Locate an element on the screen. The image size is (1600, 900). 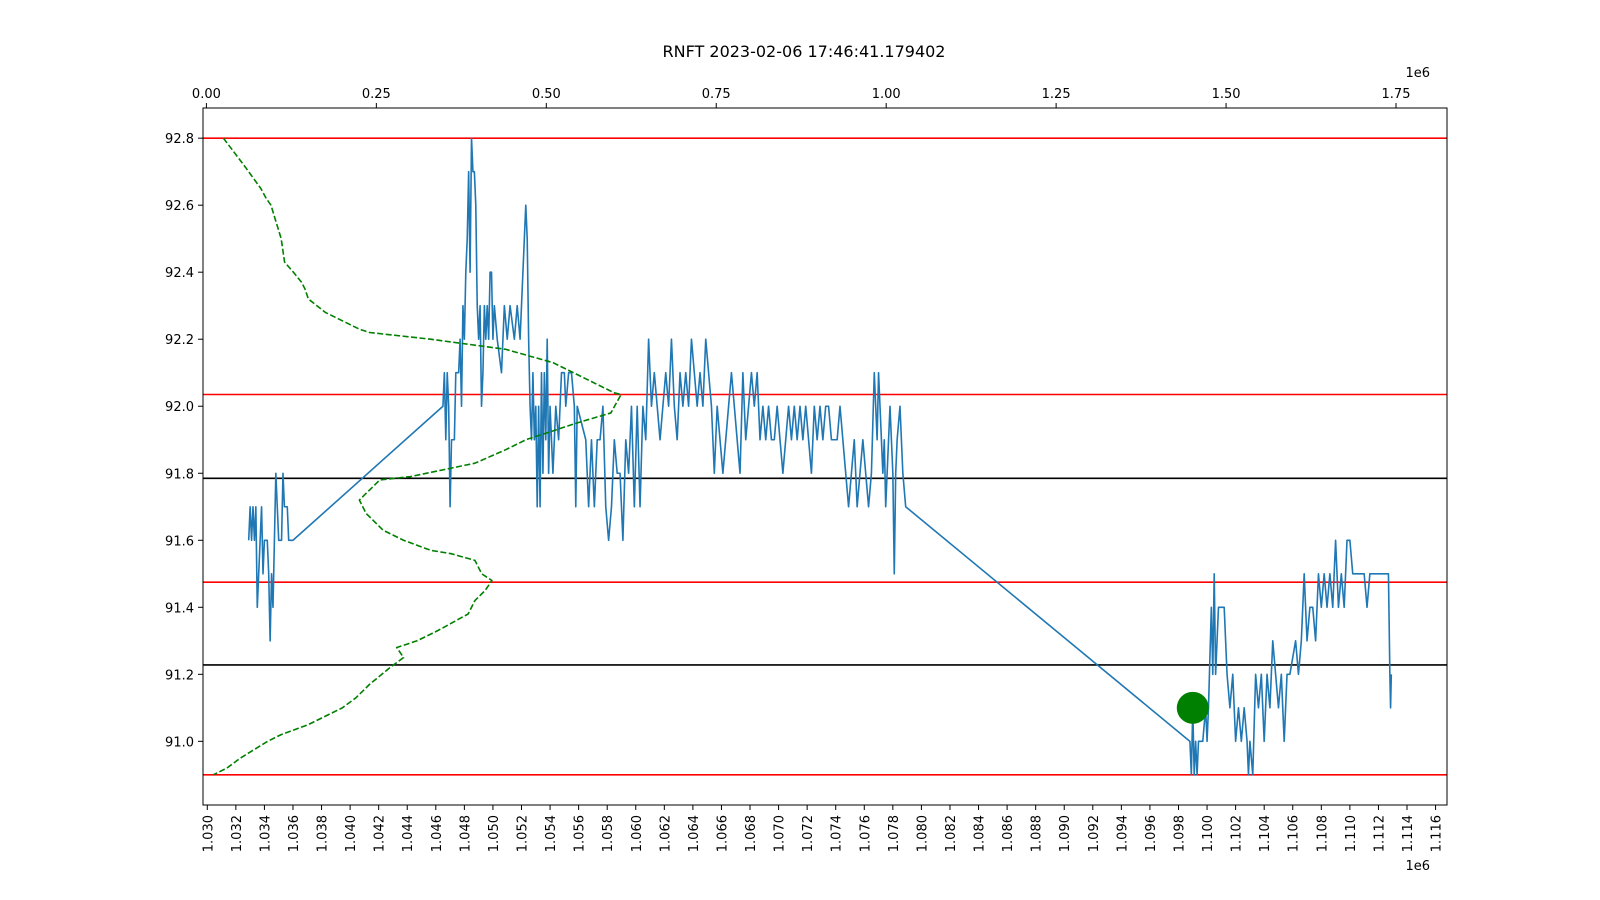
bottom-tick-label: 1.088 is located at coordinates (1037, 833).